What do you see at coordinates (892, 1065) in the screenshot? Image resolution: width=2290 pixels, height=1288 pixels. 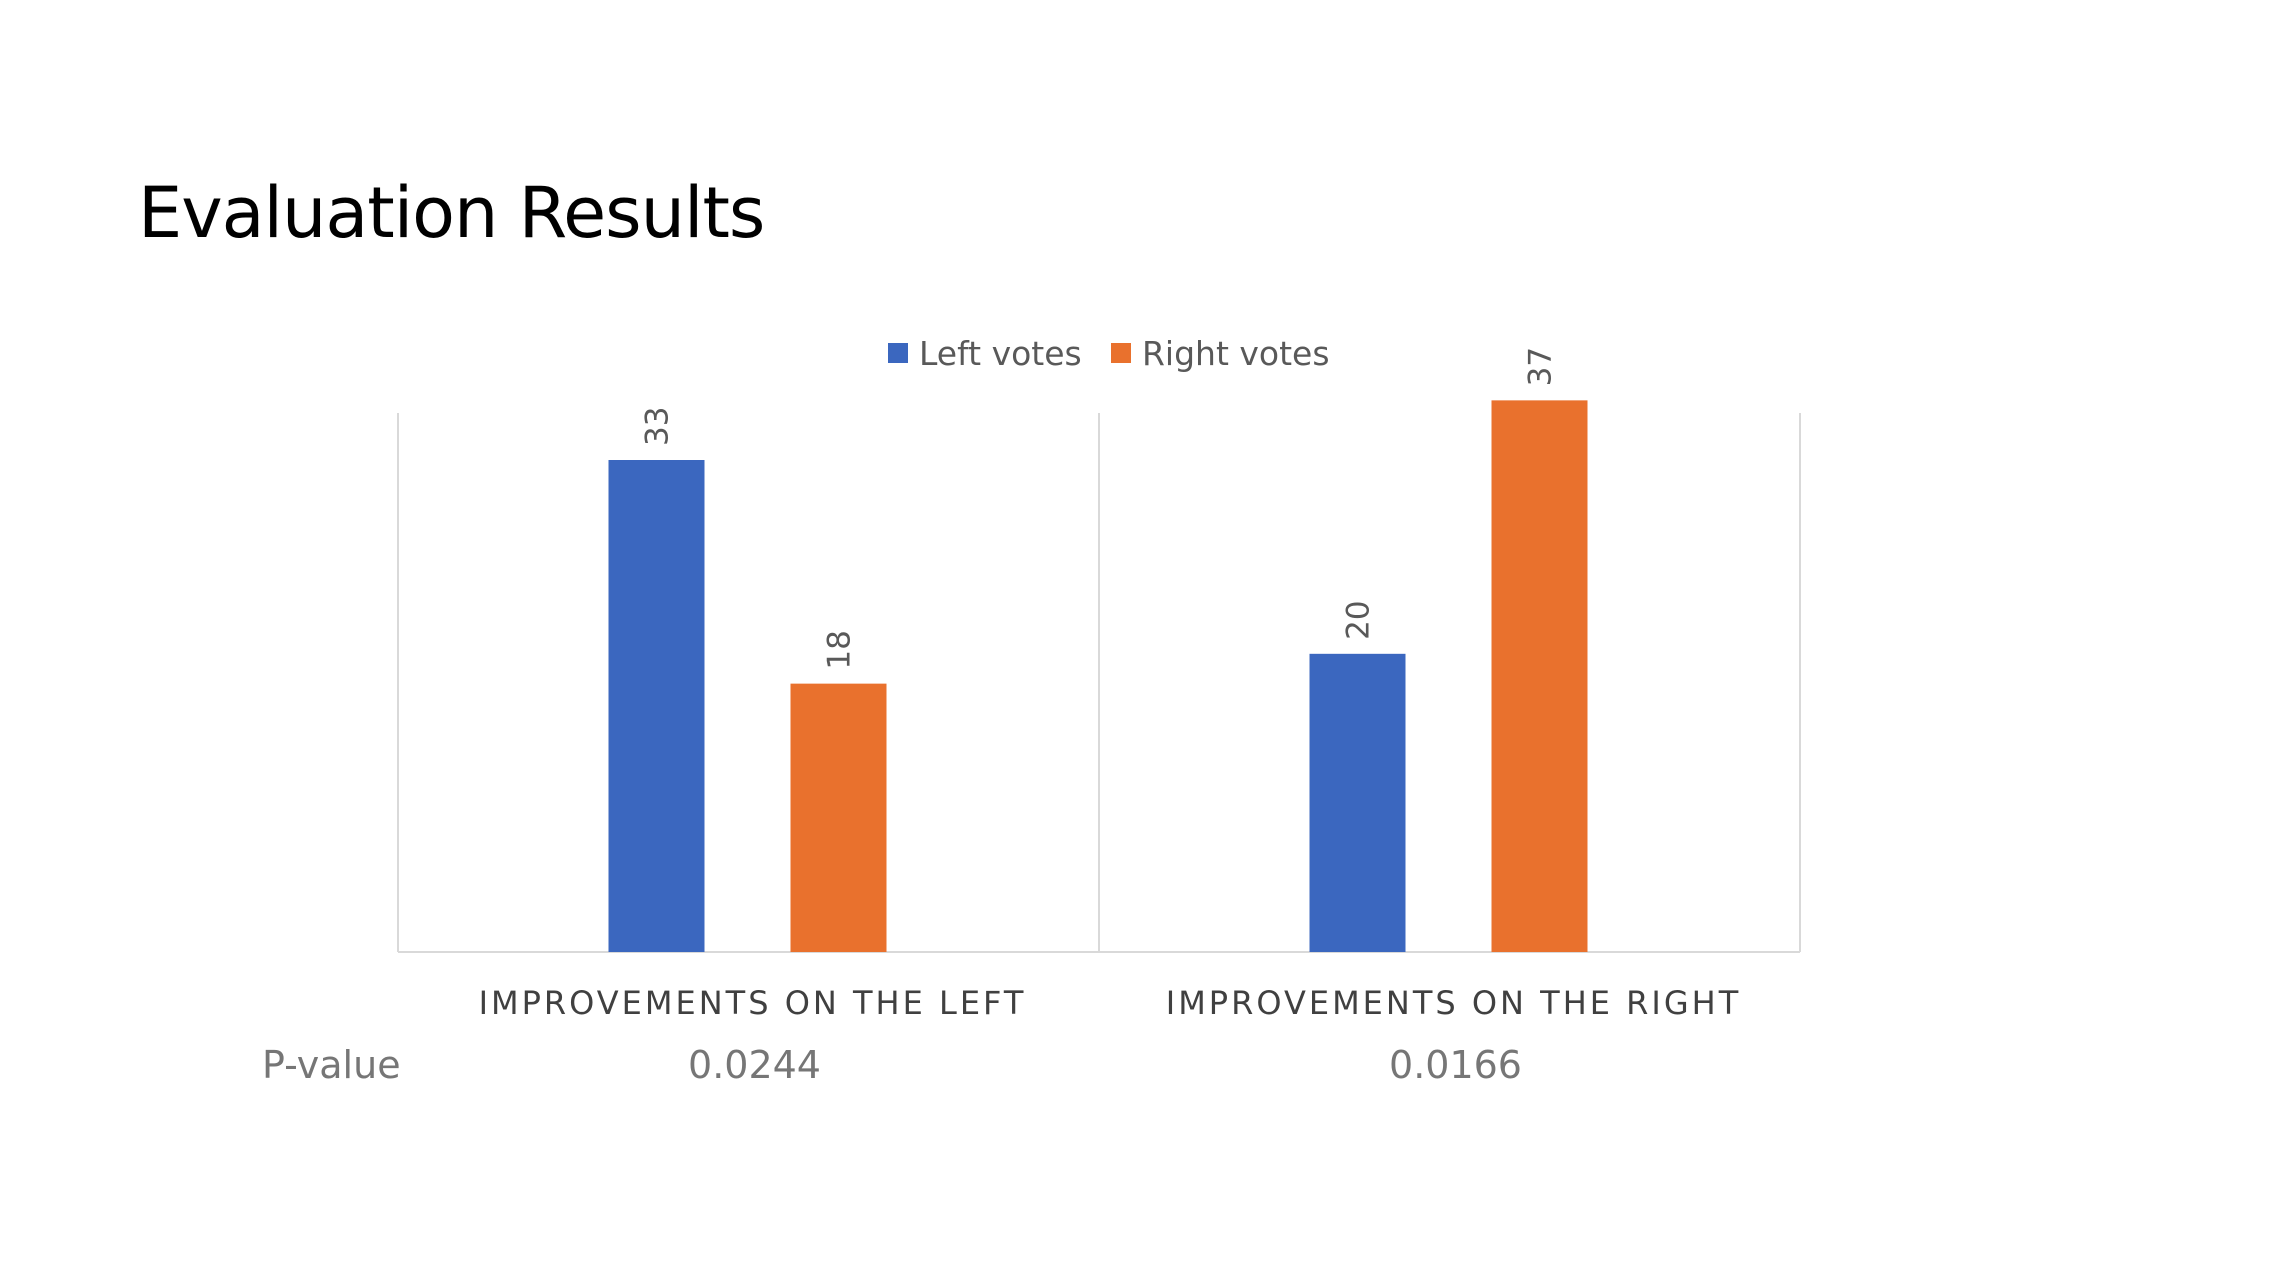 I see `pvalue-row: P-value 0.0244 0.0166` at bounding box center [892, 1065].